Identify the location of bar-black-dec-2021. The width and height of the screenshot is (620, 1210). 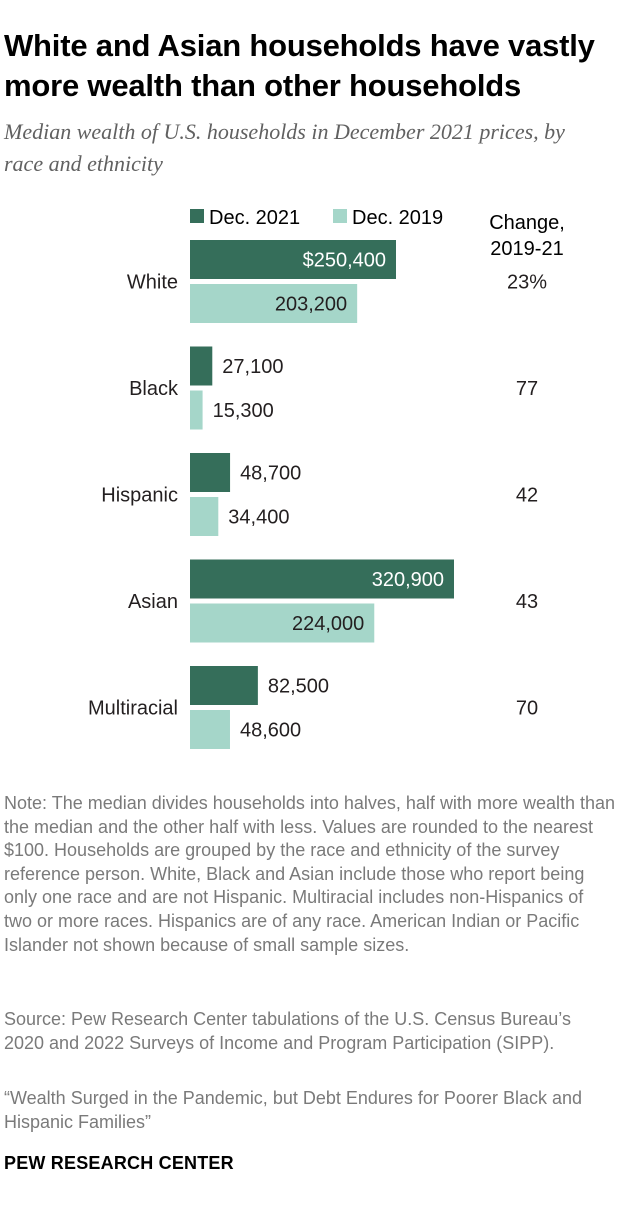
(201, 366).